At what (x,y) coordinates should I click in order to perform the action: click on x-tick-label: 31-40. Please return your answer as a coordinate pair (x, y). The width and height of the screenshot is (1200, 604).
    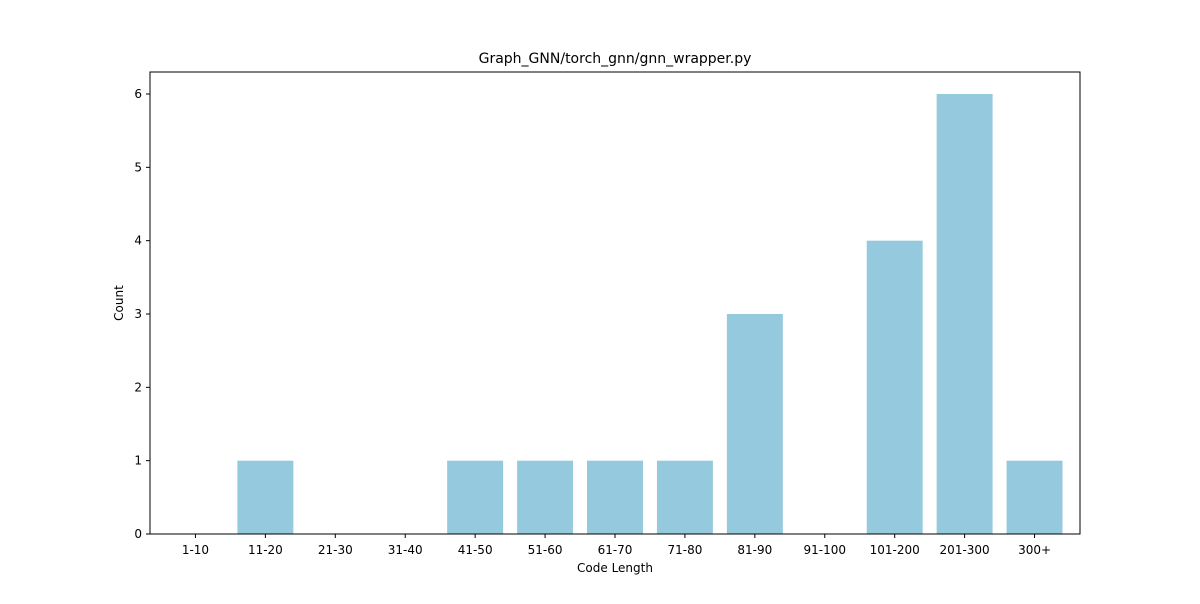
    Looking at the image, I should click on (405, 550).